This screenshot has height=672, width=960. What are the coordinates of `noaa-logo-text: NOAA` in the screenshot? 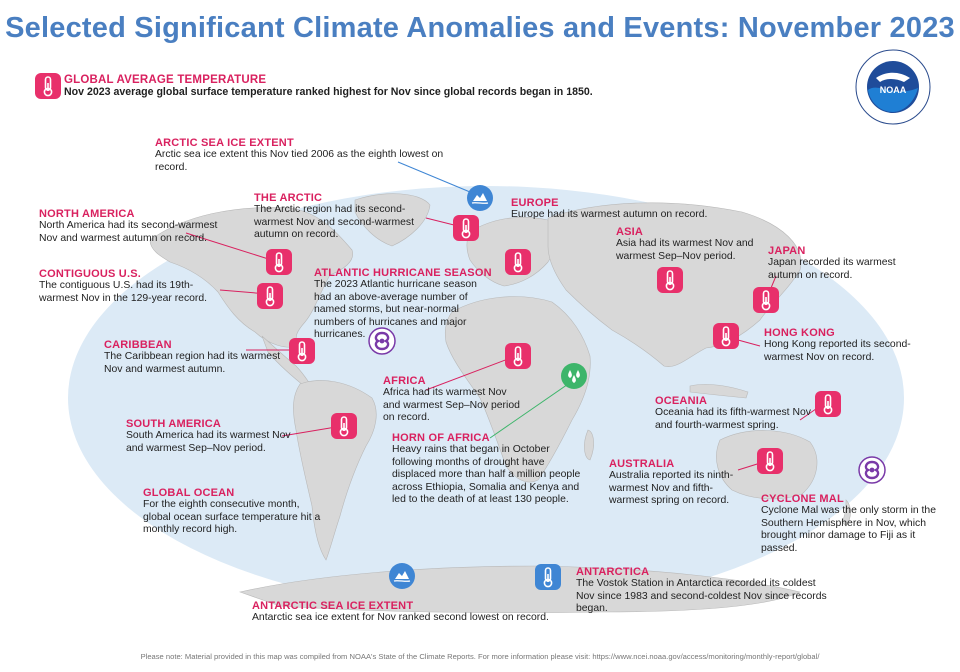 It's located at (893, 90).